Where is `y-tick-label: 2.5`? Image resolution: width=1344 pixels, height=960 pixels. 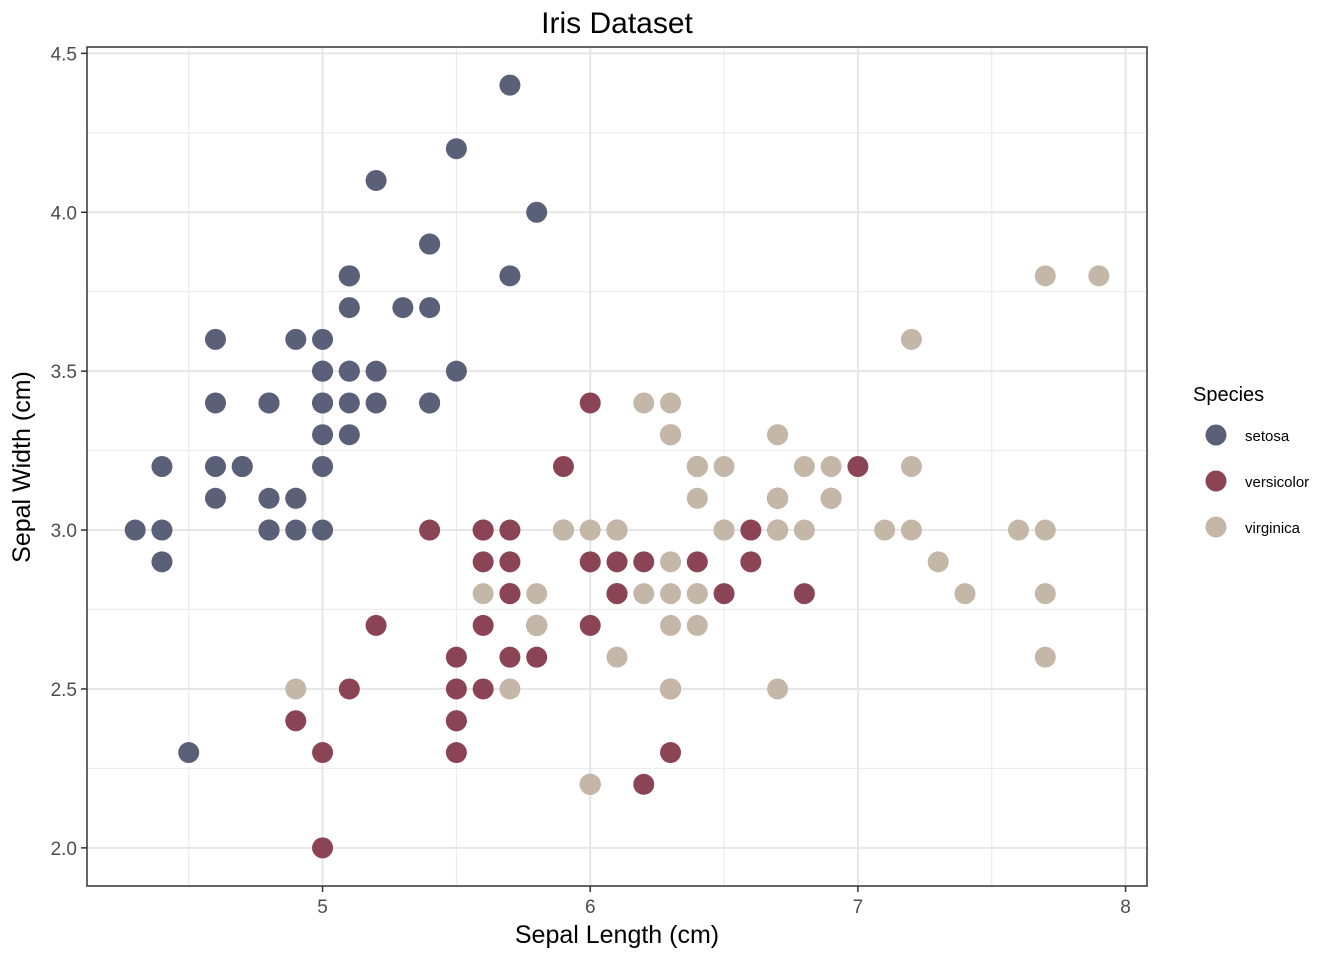
y-tick-label: 2.5 is located at coordinates (64, 690).